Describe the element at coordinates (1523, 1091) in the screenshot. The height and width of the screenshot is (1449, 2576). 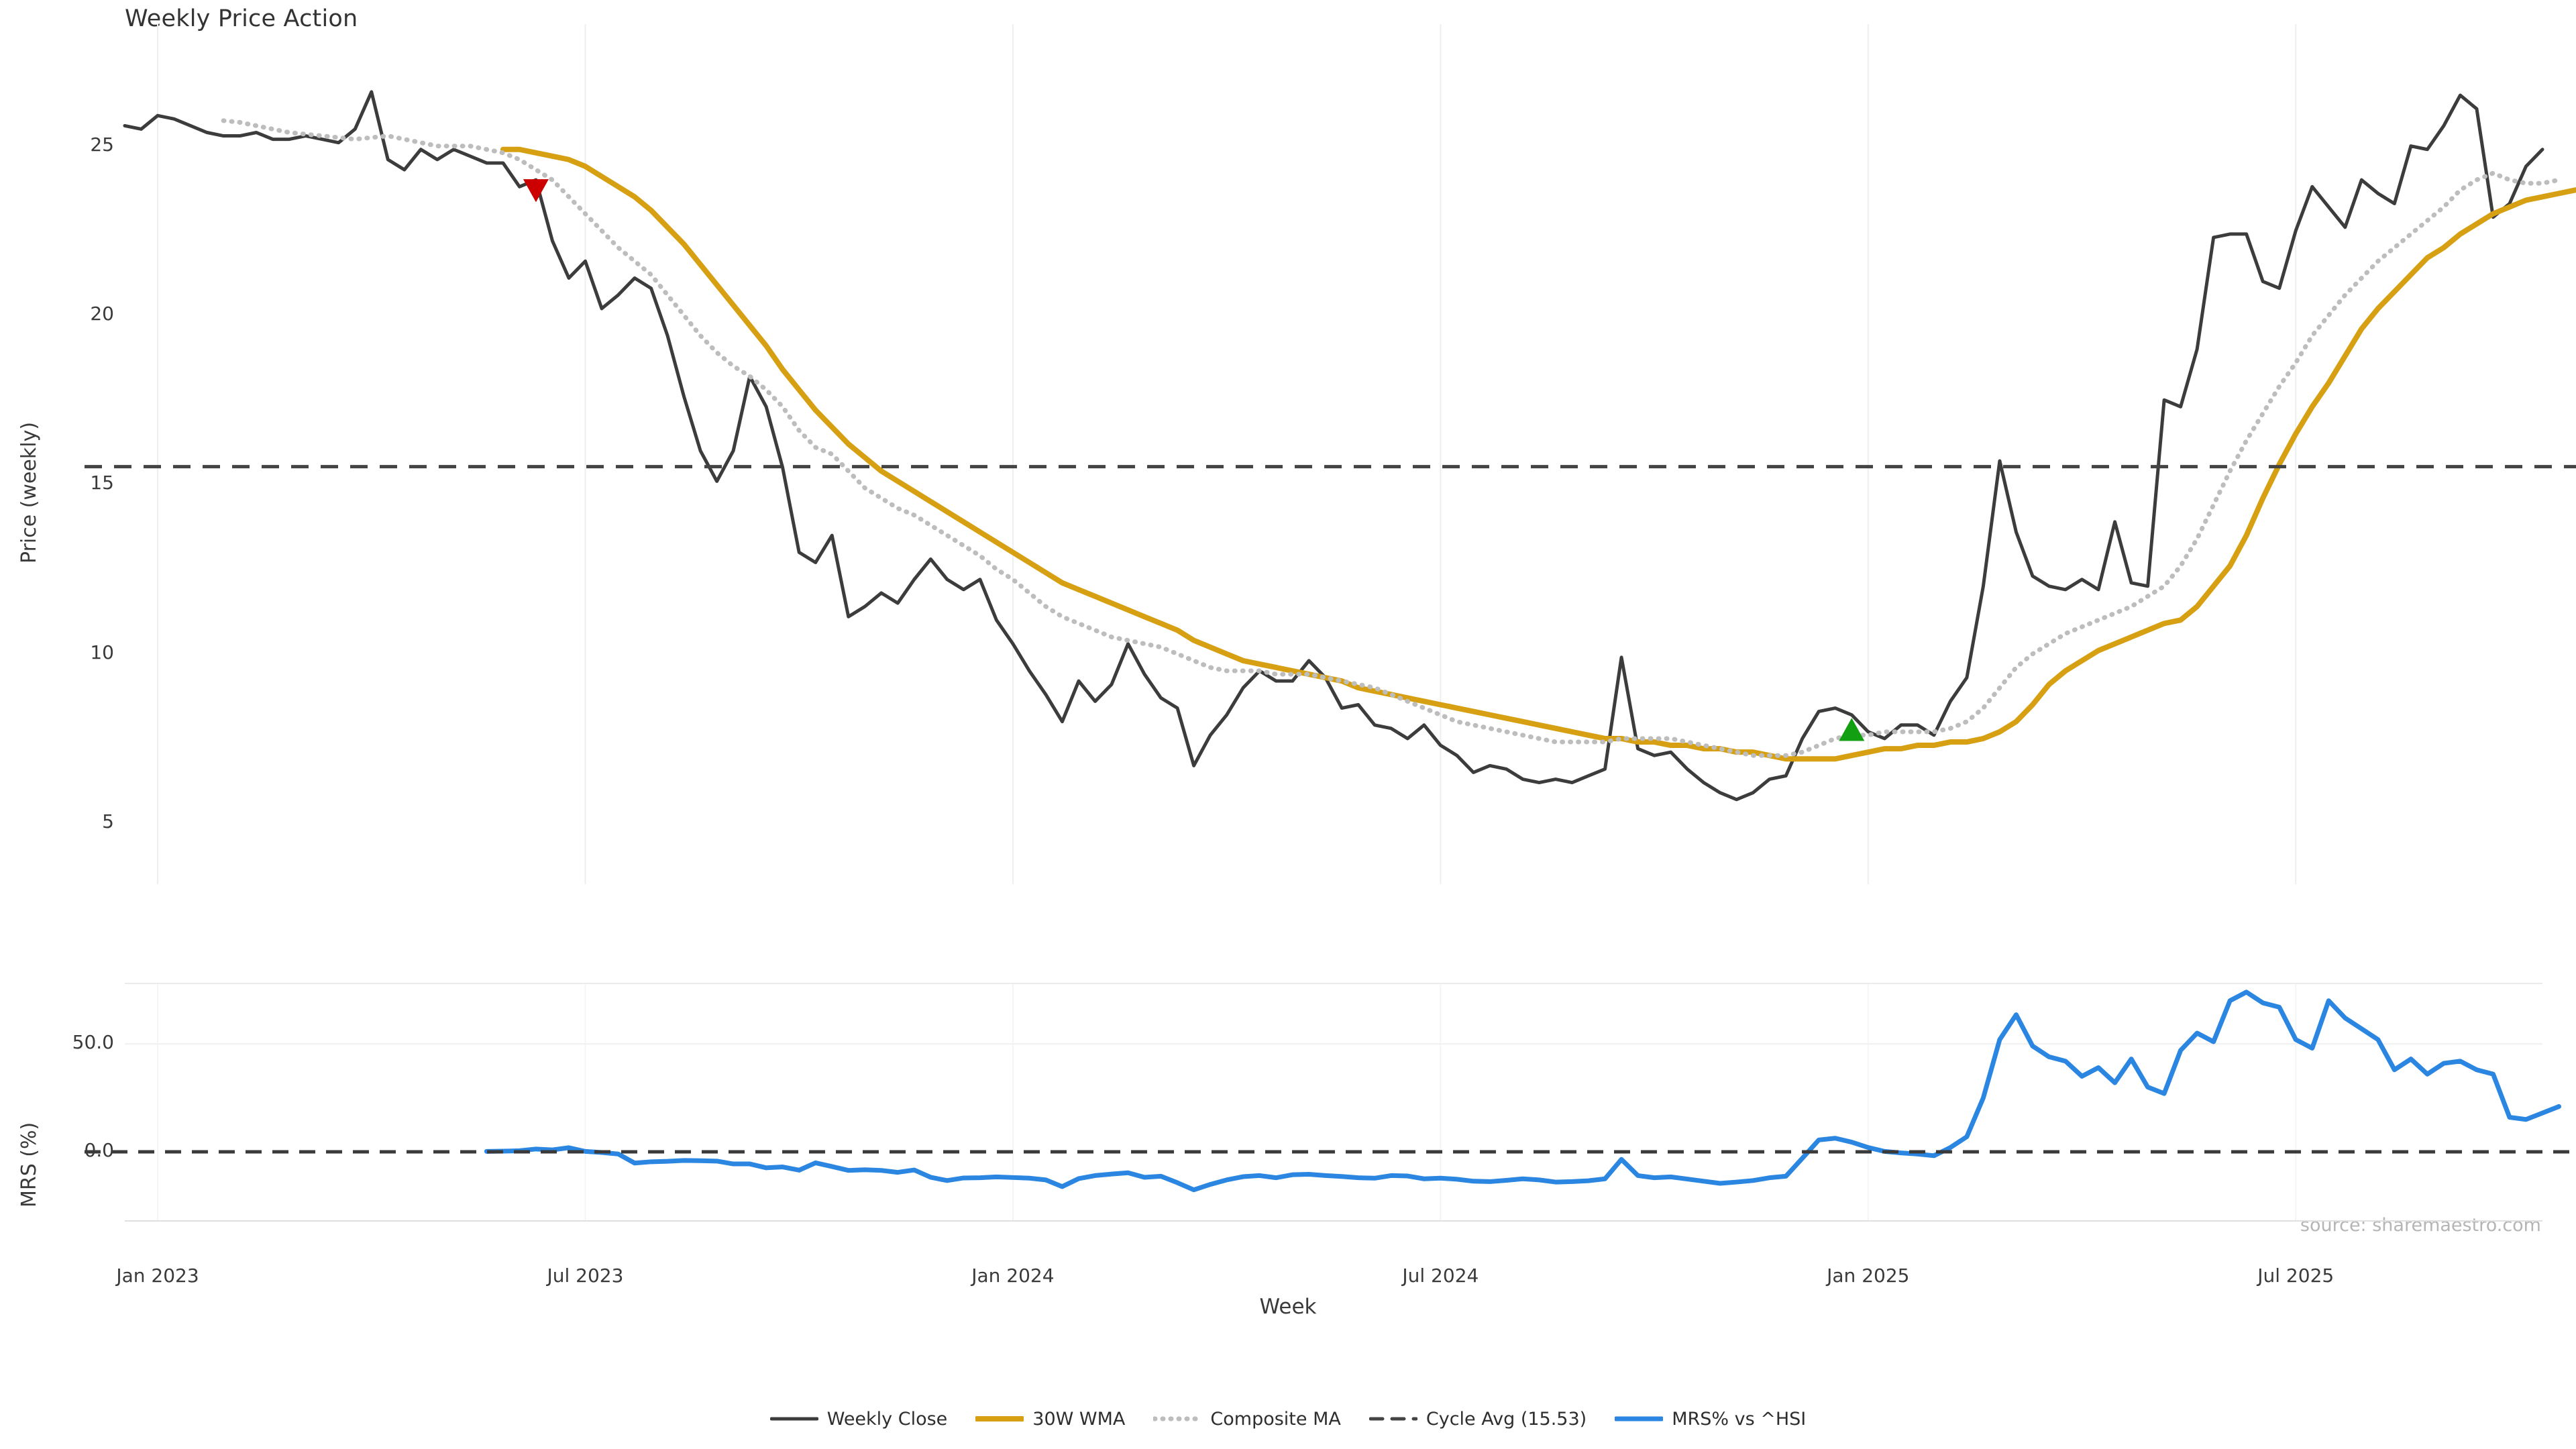
I see `series-mrs-vs-hsi` at that location.